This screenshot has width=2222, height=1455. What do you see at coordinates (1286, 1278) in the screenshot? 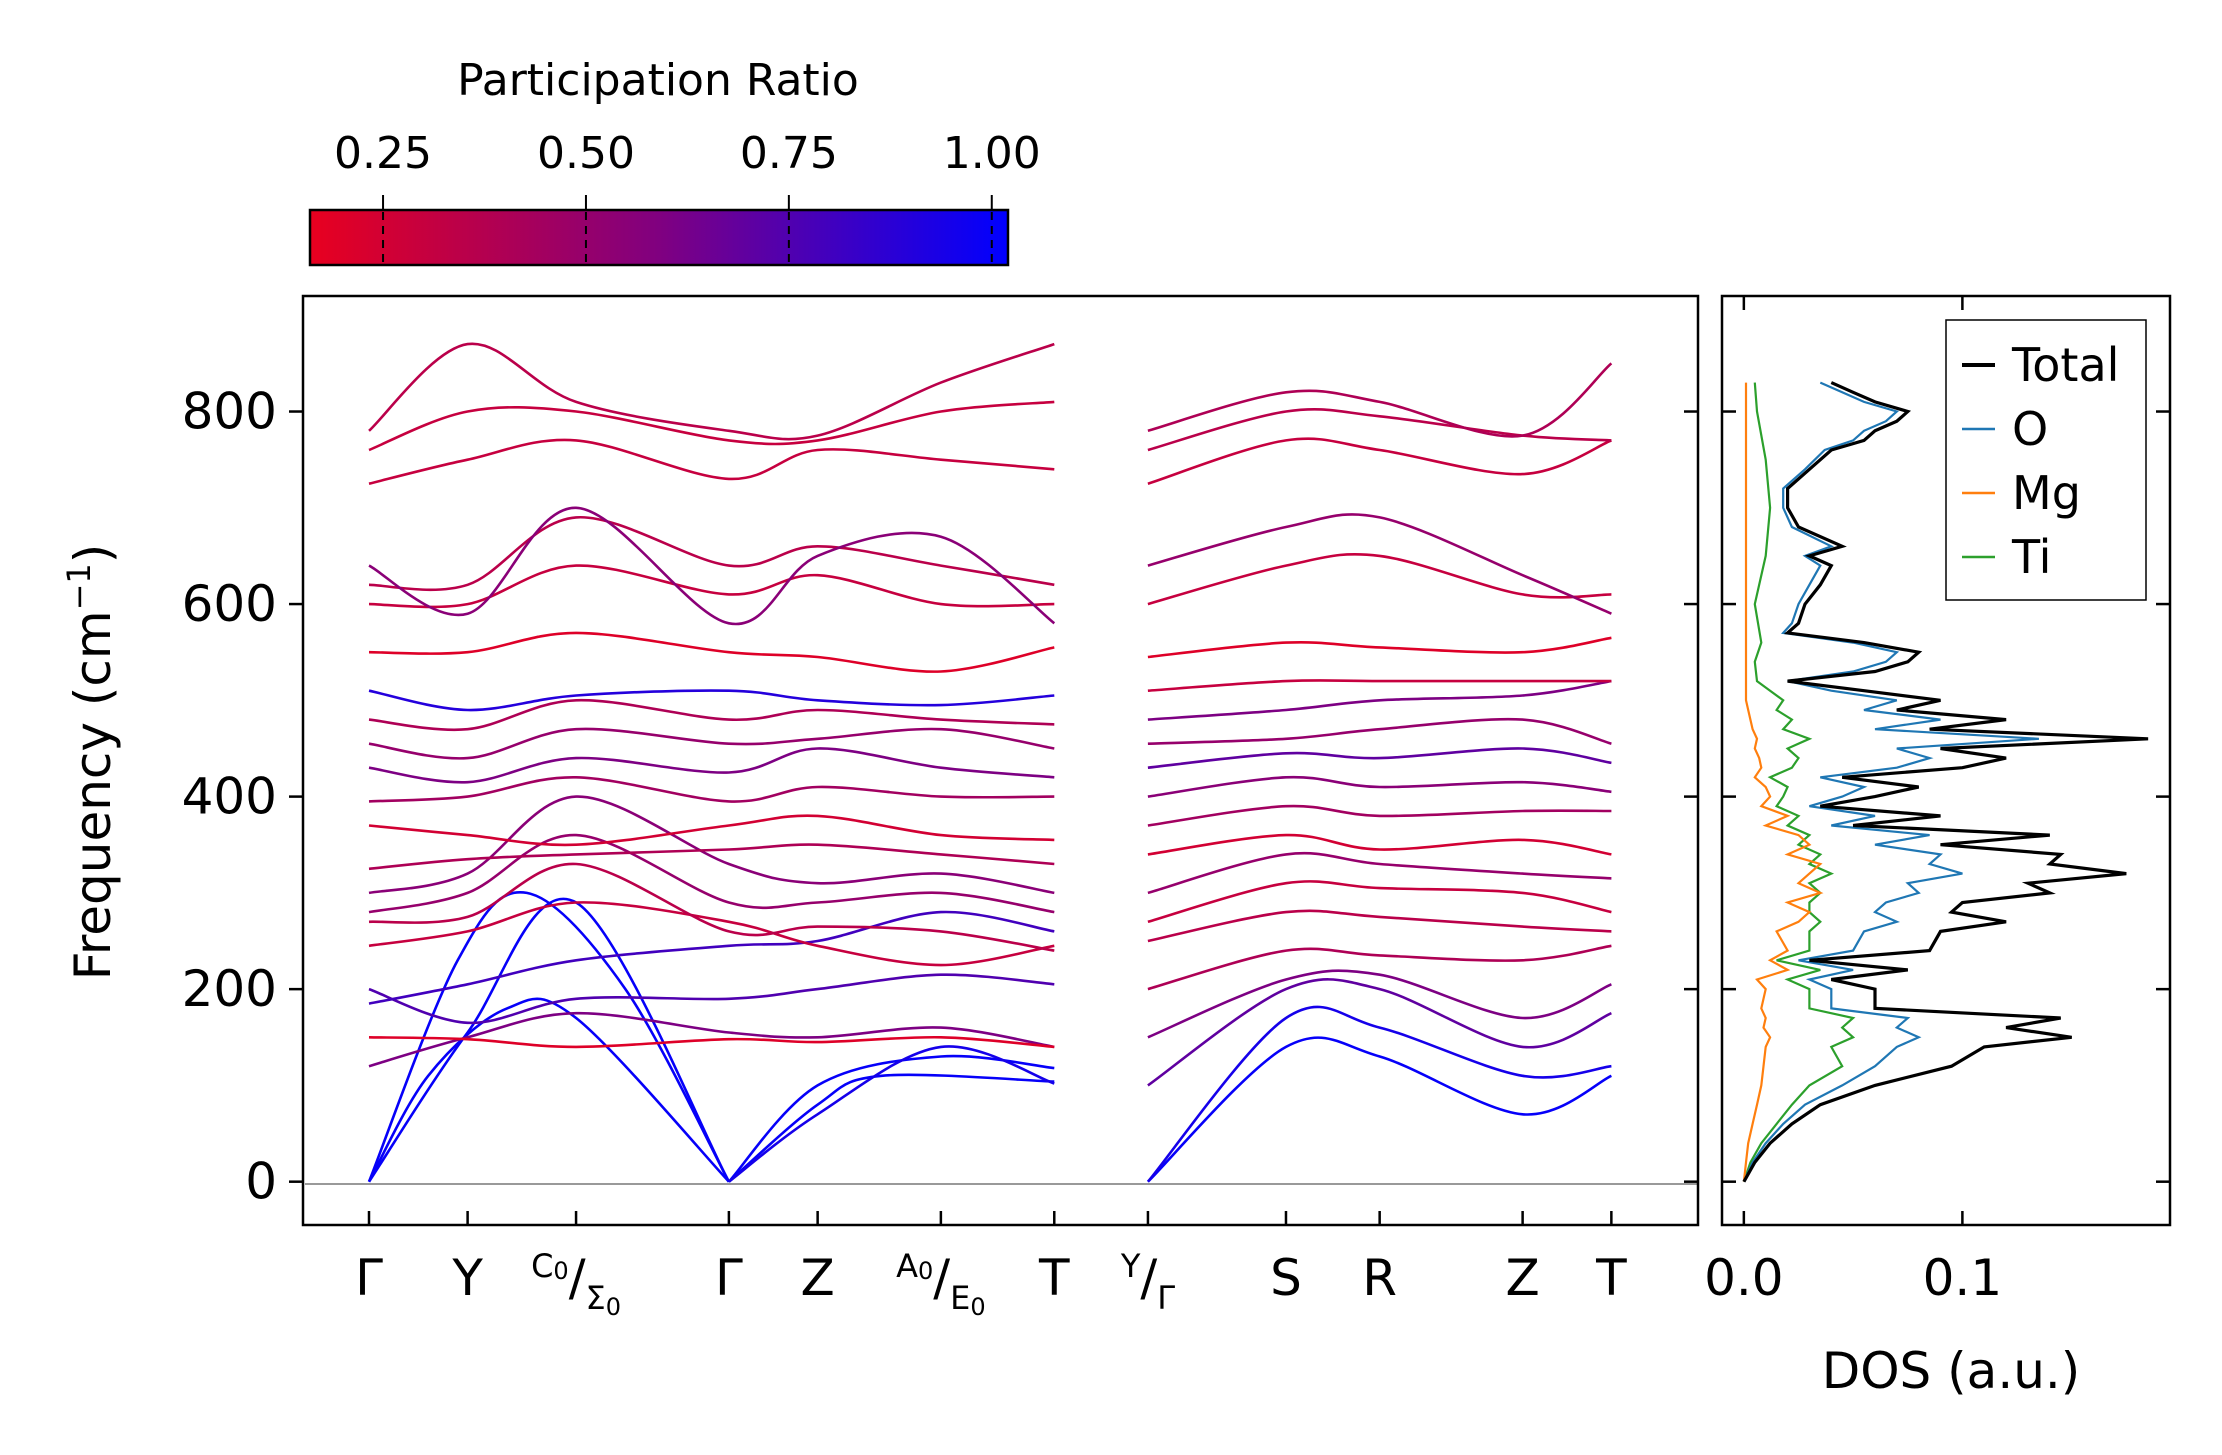
I see `band-path-label: S` at bounding box center [1286, 1278].